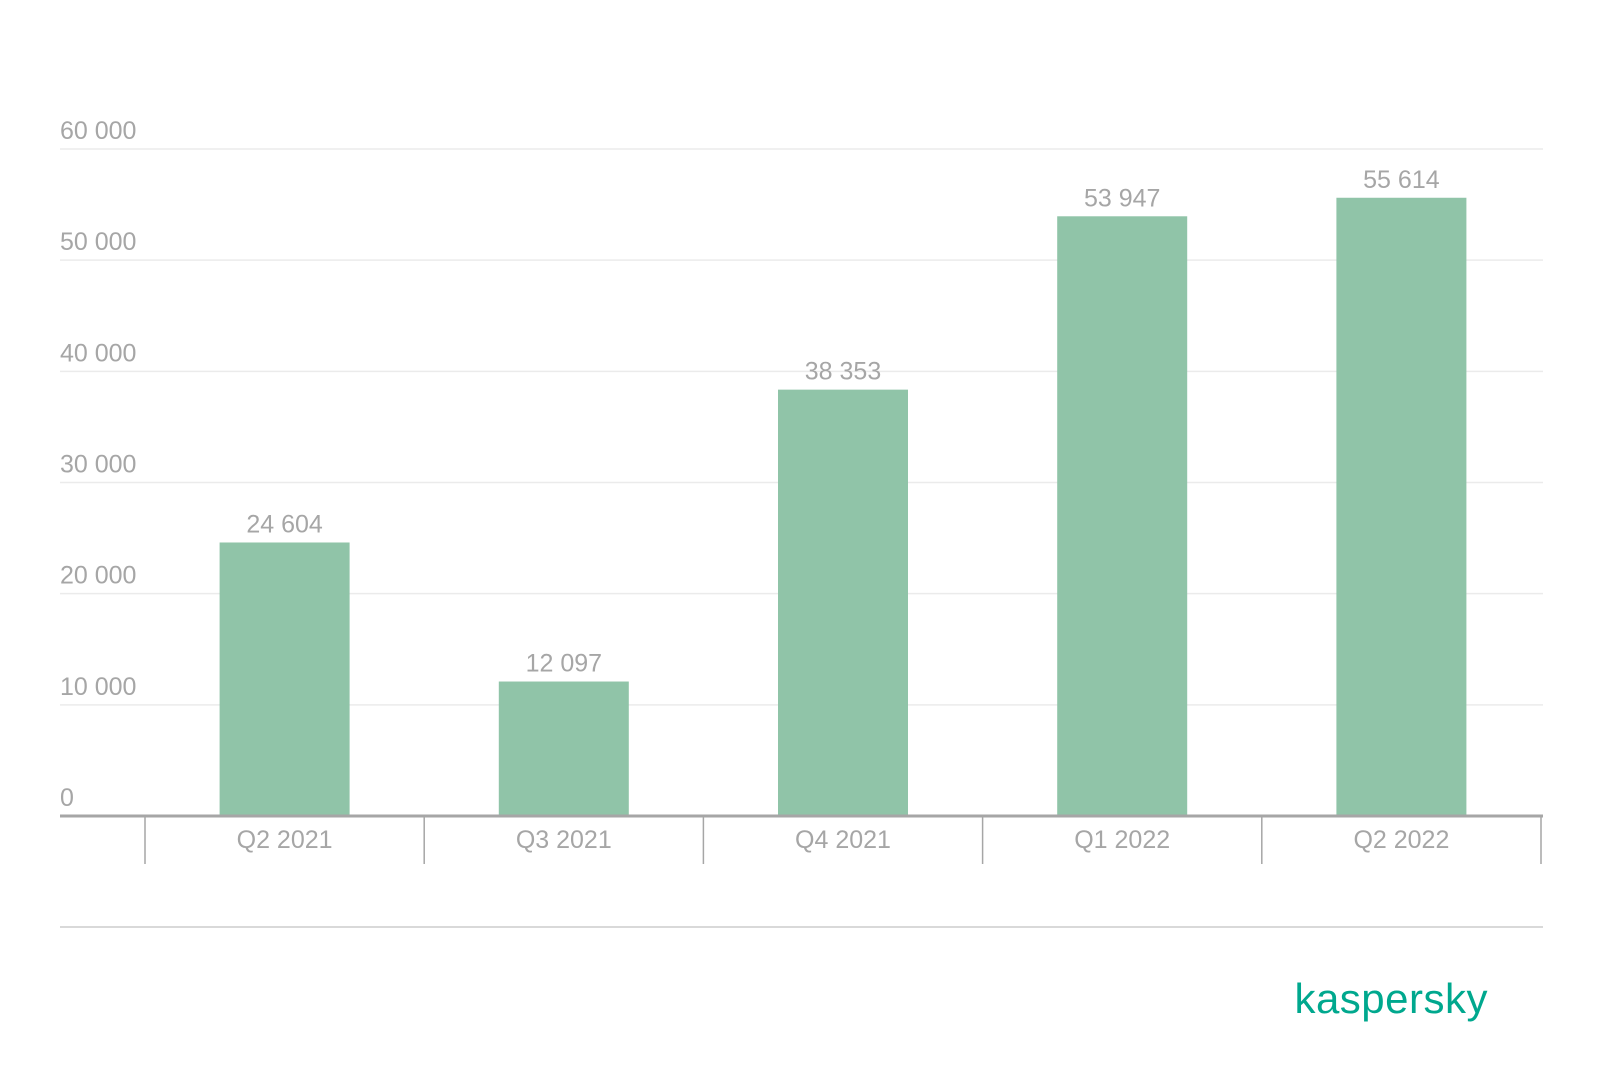 This screenshot has width=1600, height=1086. What do you see at coordinates (67, 798) in the screenshot?
I see `y-tick-label: 0` at bounding box center [67, 798].